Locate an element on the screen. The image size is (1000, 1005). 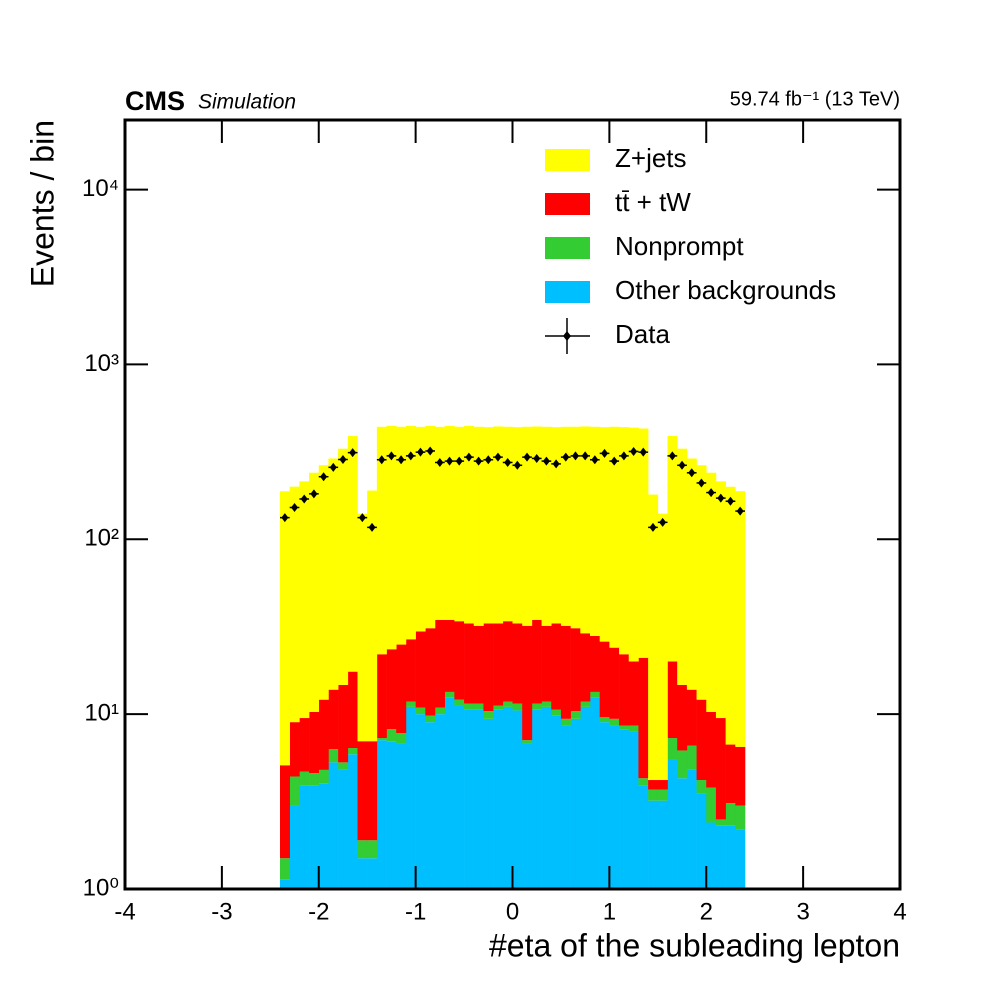
legend-label: Nonprompt is located at coordinates (679, 246).